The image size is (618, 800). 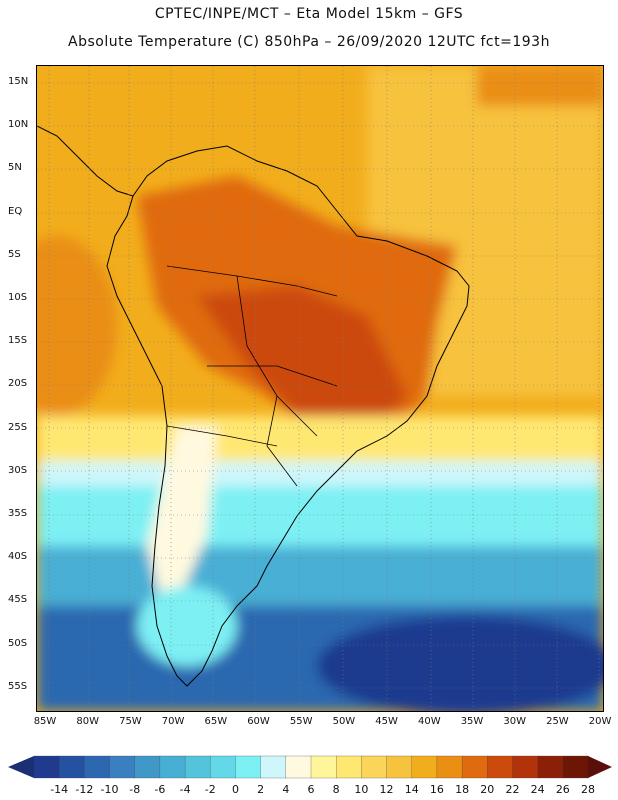 I want to click on lon-tick-label: 60W, so click(x=258, y=721).